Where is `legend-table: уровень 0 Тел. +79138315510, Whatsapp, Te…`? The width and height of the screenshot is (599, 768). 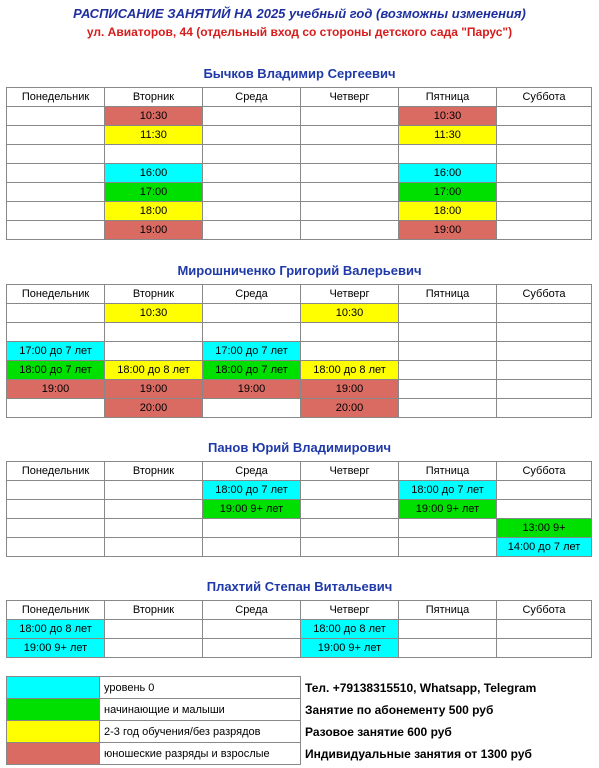 legend-table: уровень 0 Тел. +79138315510, Whatsapp, Te… is located at coordinates (297, 720).